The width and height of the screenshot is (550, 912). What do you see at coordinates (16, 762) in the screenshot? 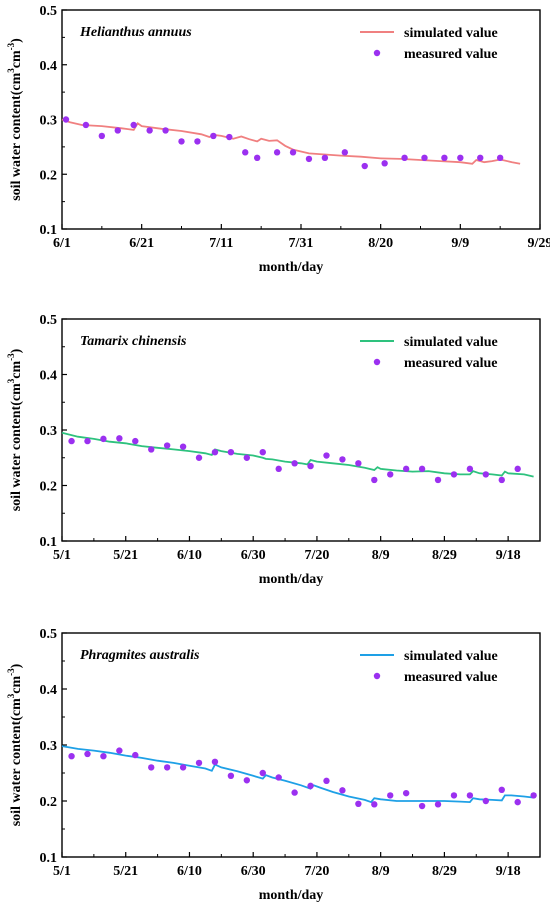
I see `y-axis-label-part: soil water content(cm` at bounding box center [16, 762].